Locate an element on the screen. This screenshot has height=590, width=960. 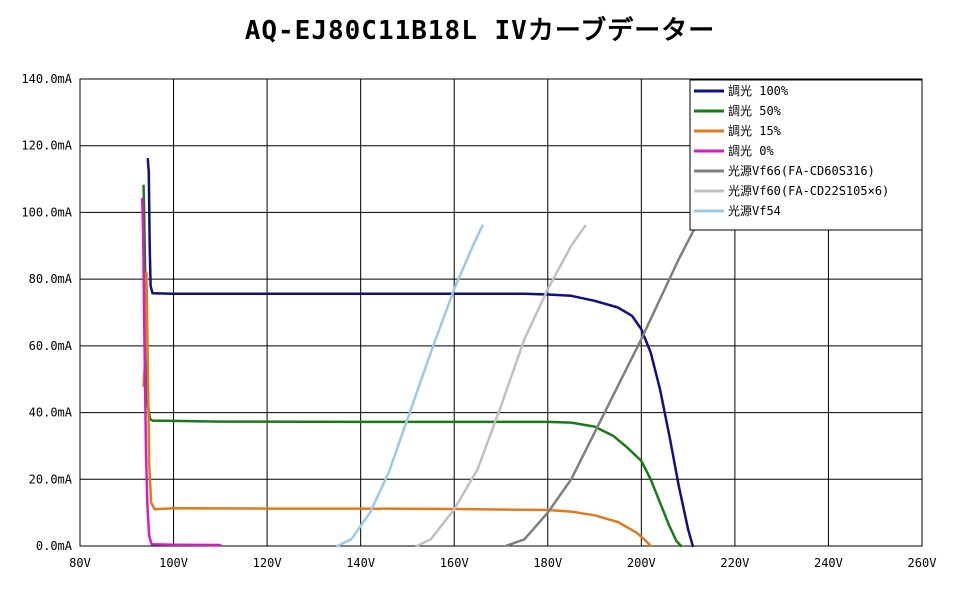
y-tick-label: 80.0mA is located at coordinates (51, 279).